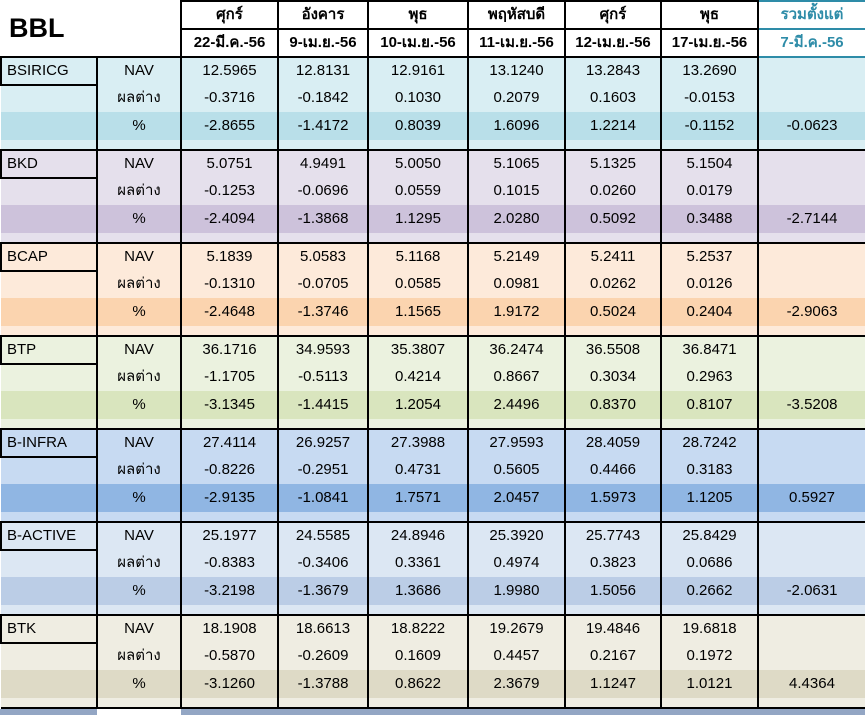  I want to click on diff-value-cell: -0.8226, so click(229, 470).